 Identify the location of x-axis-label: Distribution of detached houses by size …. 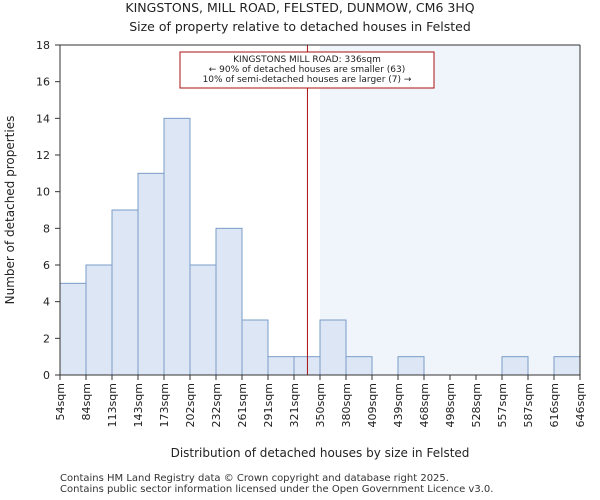
(320, 453).